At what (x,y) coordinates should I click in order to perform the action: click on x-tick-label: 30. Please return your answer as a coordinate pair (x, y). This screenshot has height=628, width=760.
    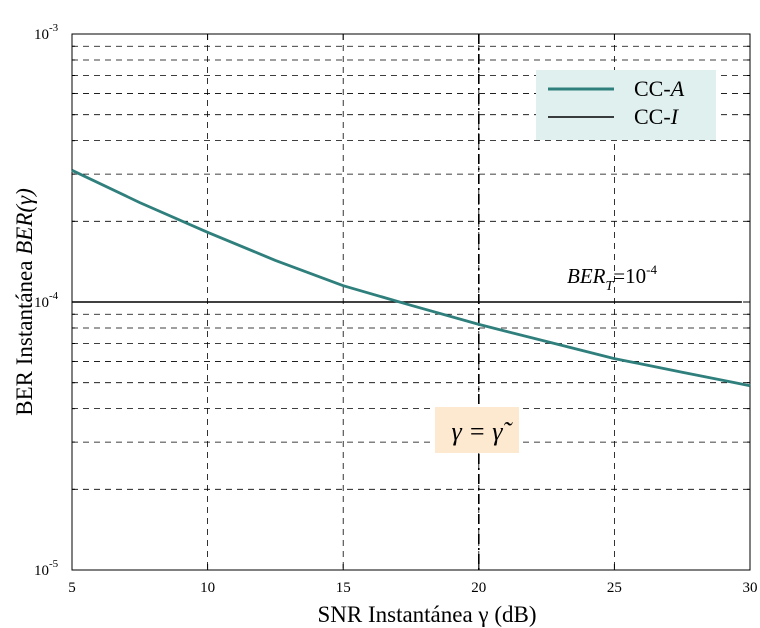
    Looking at the image, I should click on (750, 588).